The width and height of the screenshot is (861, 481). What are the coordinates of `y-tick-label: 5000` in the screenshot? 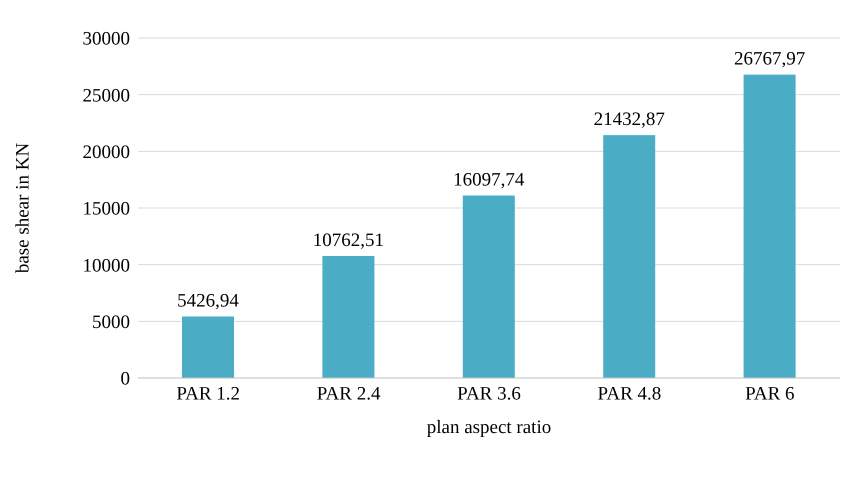 It's located at (111, 323).